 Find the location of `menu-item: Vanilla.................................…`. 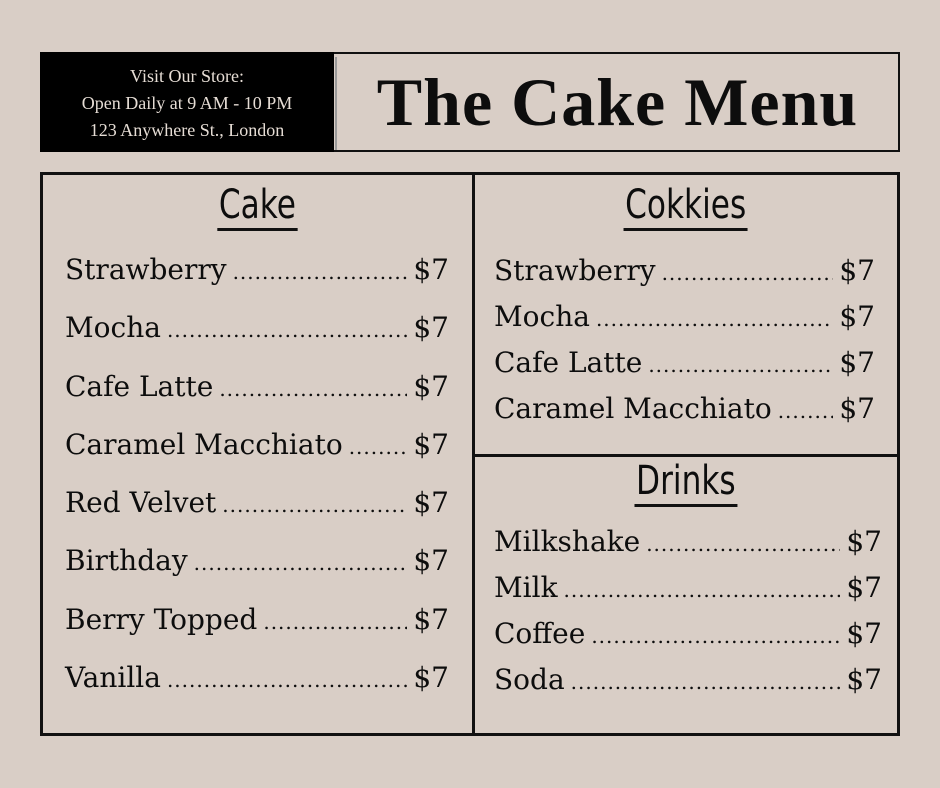

menu-item: Vanilla.................................… is located at coordinates (257, 690).